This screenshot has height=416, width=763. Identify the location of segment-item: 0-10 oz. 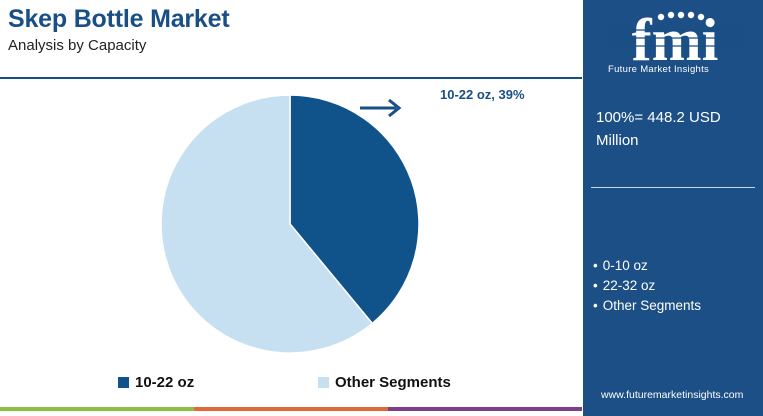
(647, 266).